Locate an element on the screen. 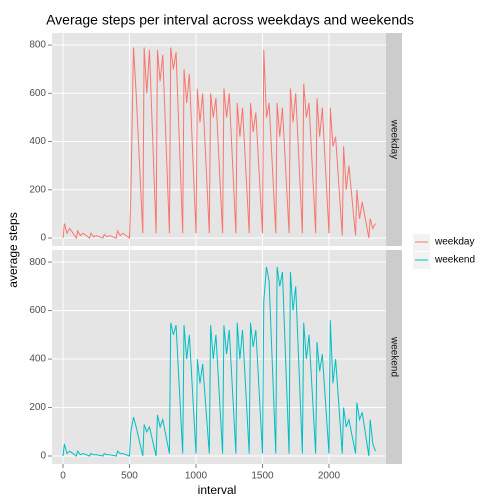  legend-label: weekend is located at coordinates (454, 260).